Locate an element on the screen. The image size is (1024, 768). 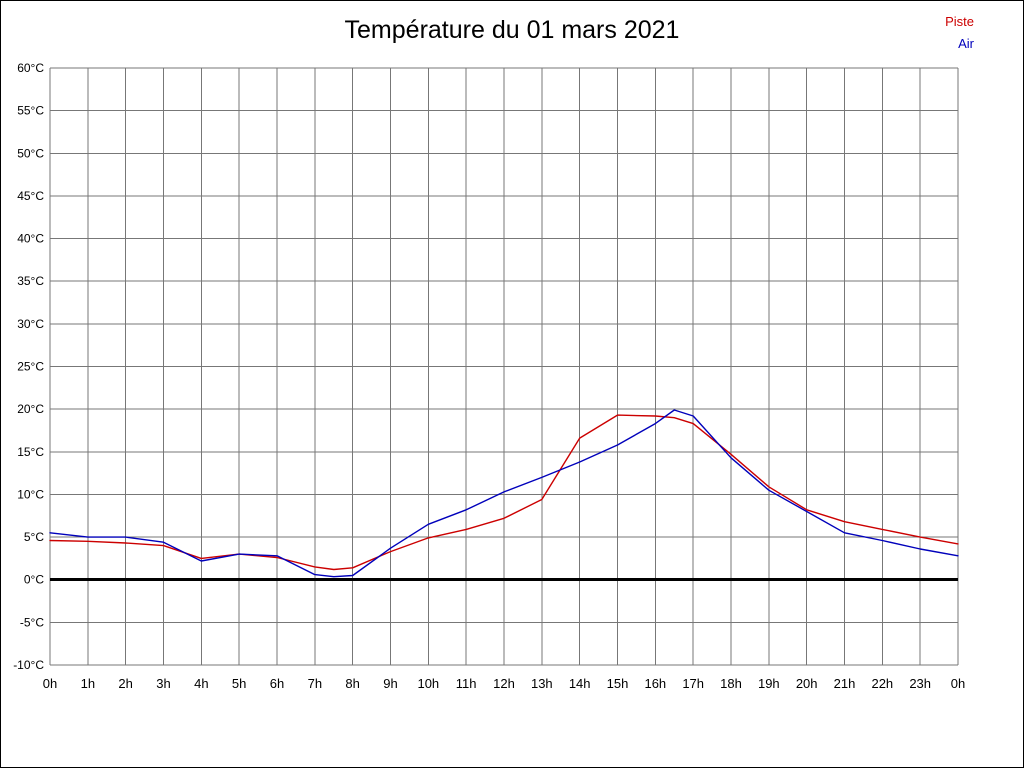
x-tick-label: 4h is located at coordinates (201, 683).